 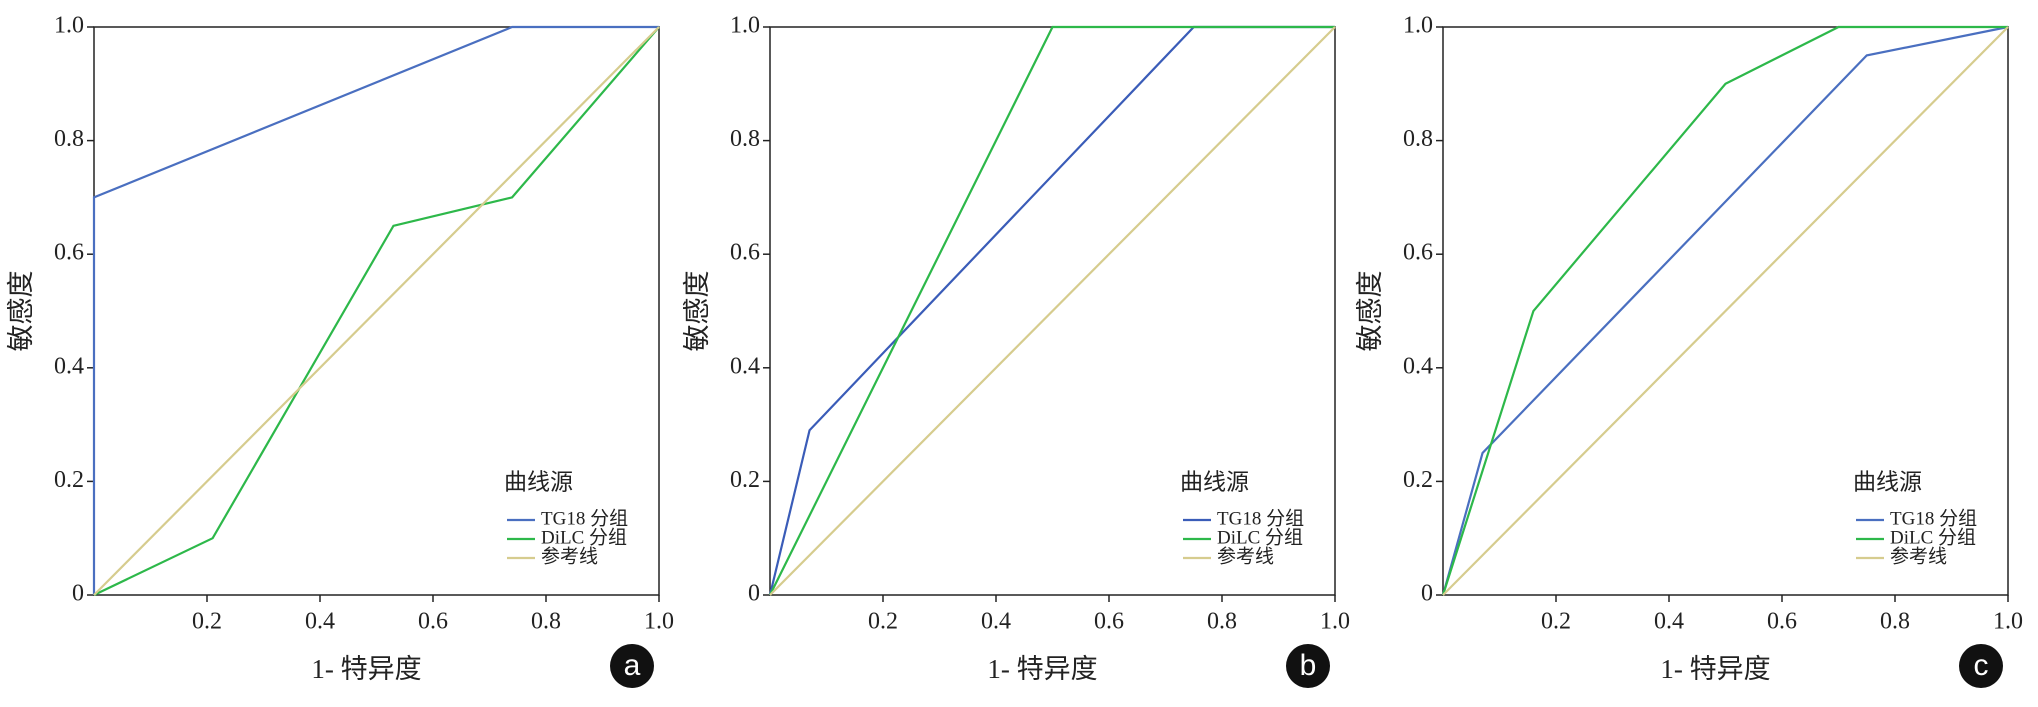 I want to click on panel-label: b, so click(x=1308, y=665).